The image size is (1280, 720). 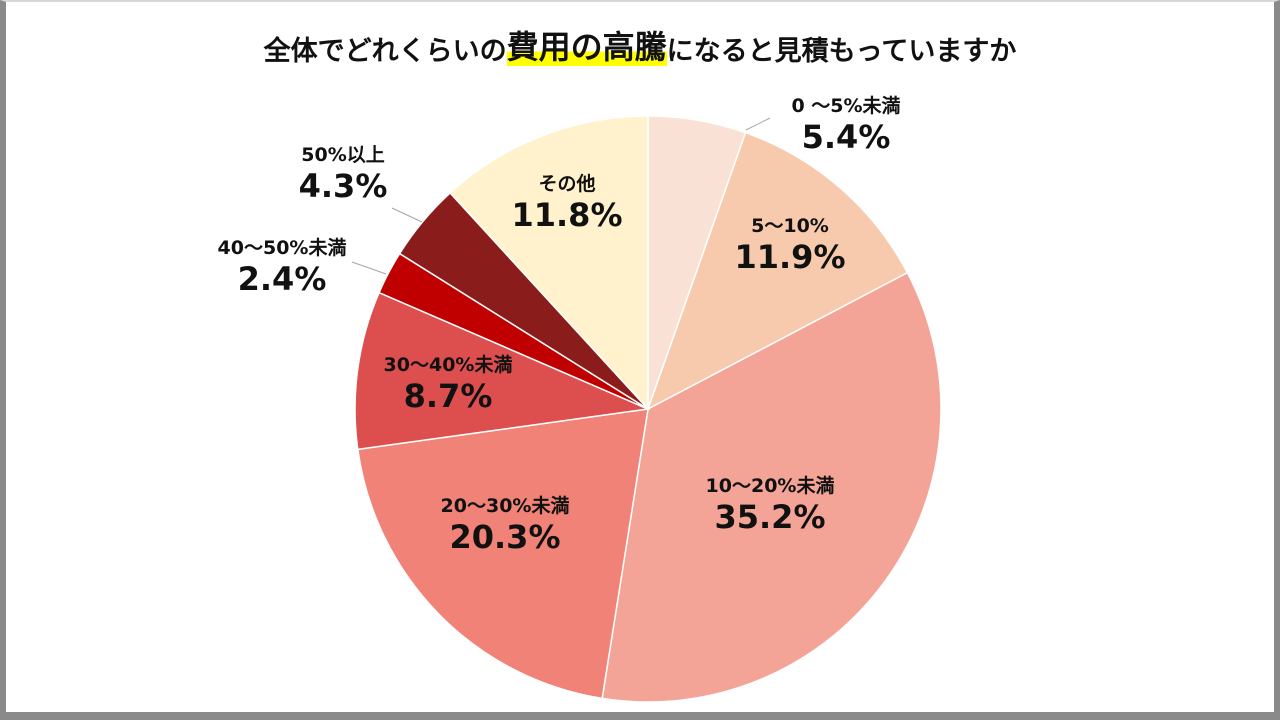 I want to click on slice-category-label: 10～20%未満, so click(x=770, y=485).